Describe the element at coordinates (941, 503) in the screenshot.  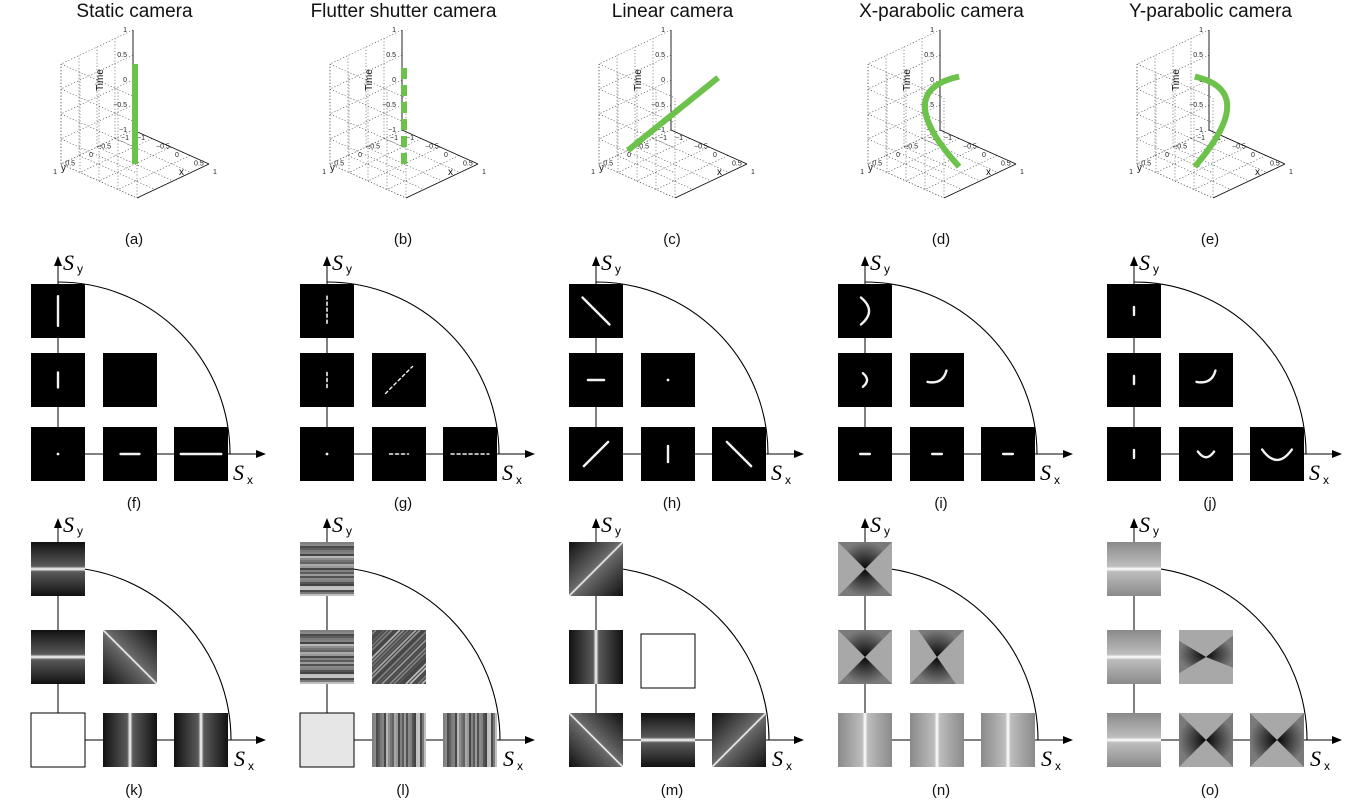
I see `caption-i: (i)` at that location.